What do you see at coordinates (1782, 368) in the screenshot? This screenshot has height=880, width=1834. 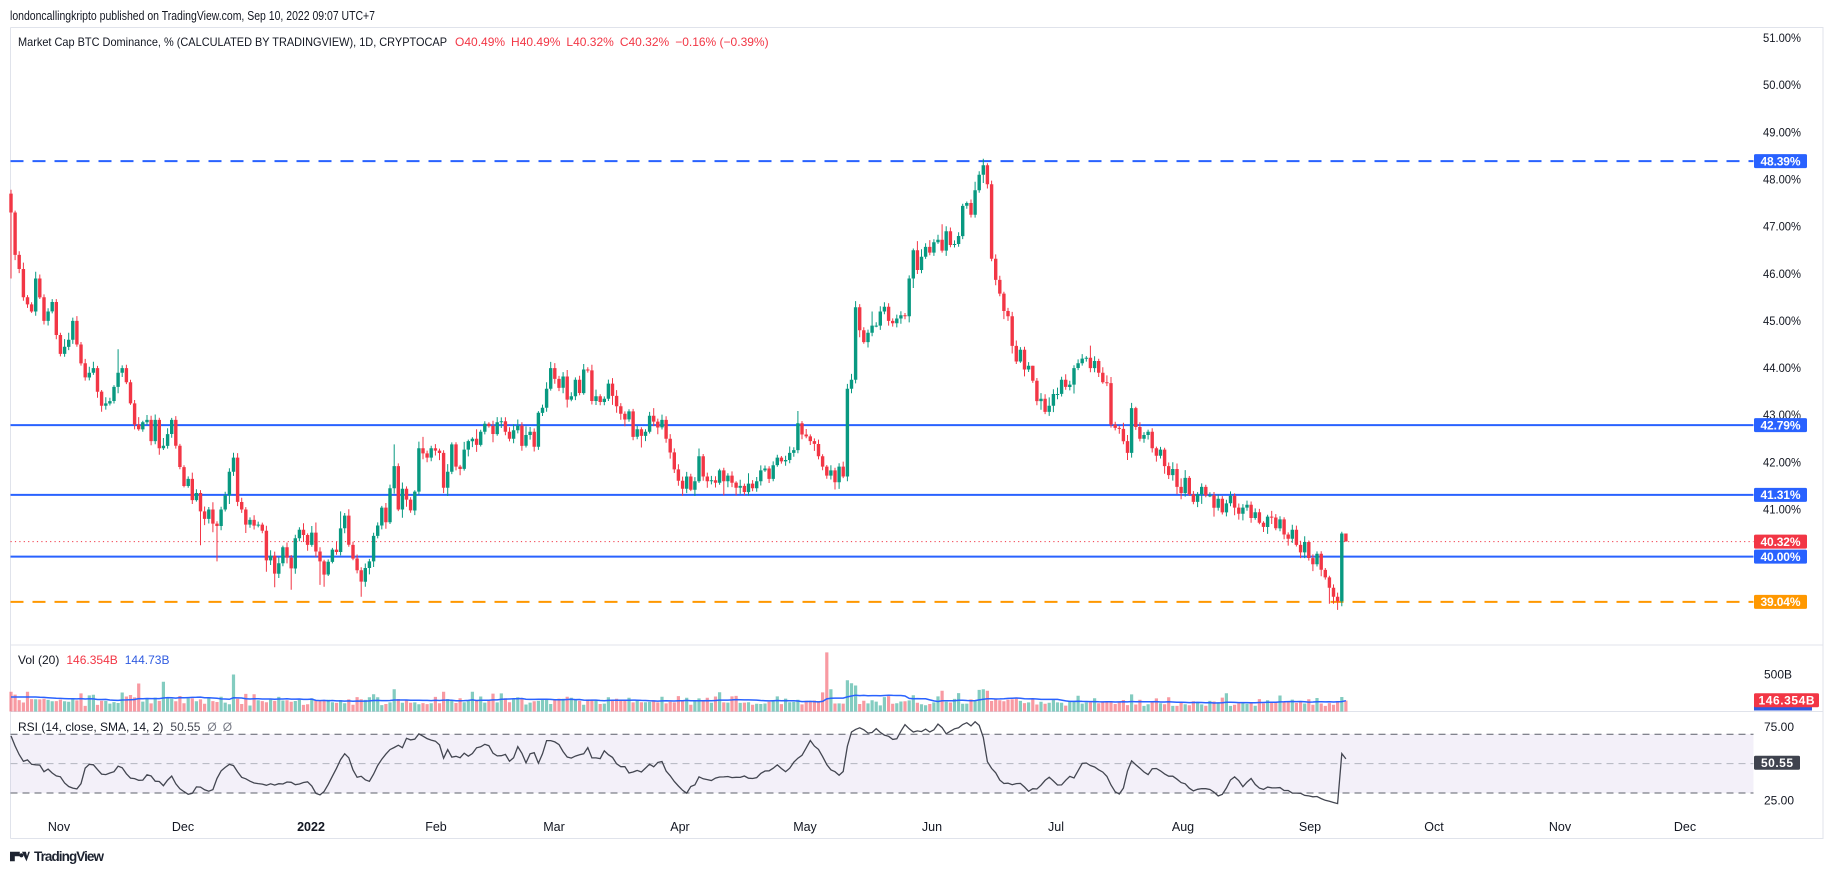 I see `svg-text: 44.00%` at bounding box center [1782, 368].